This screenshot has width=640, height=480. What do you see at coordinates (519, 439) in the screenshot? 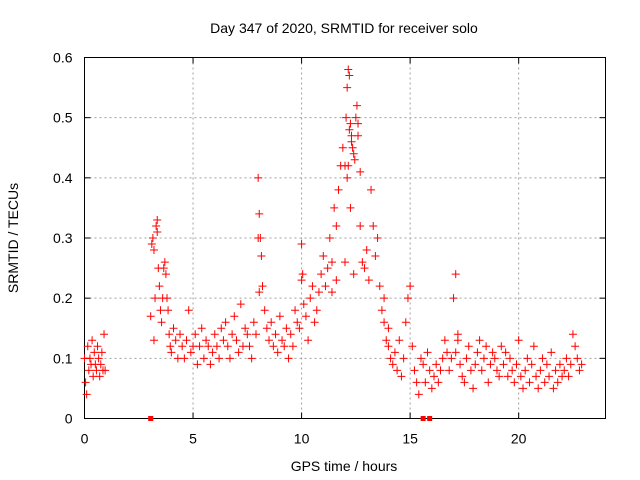
I see `x-tick-label: 20` at bounding box center [519, 439].